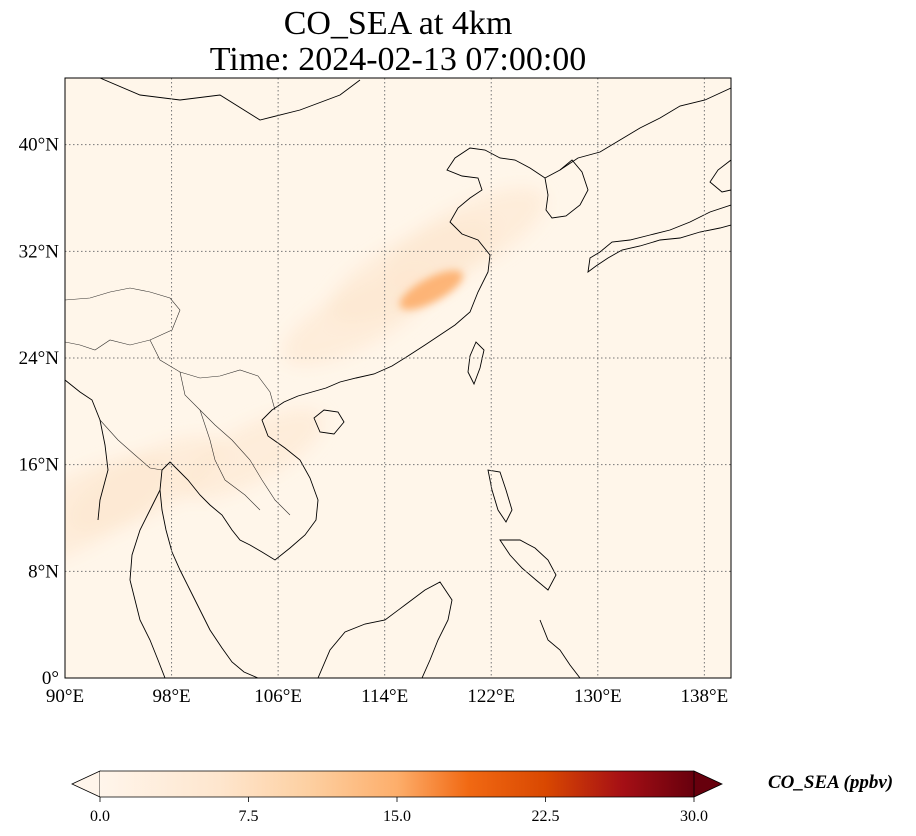 The width and height of the screenshot is (916, 836). Describe the element at coordinates (560, 648) in the screenshot. I see `sulawesi-coastline` at that location.